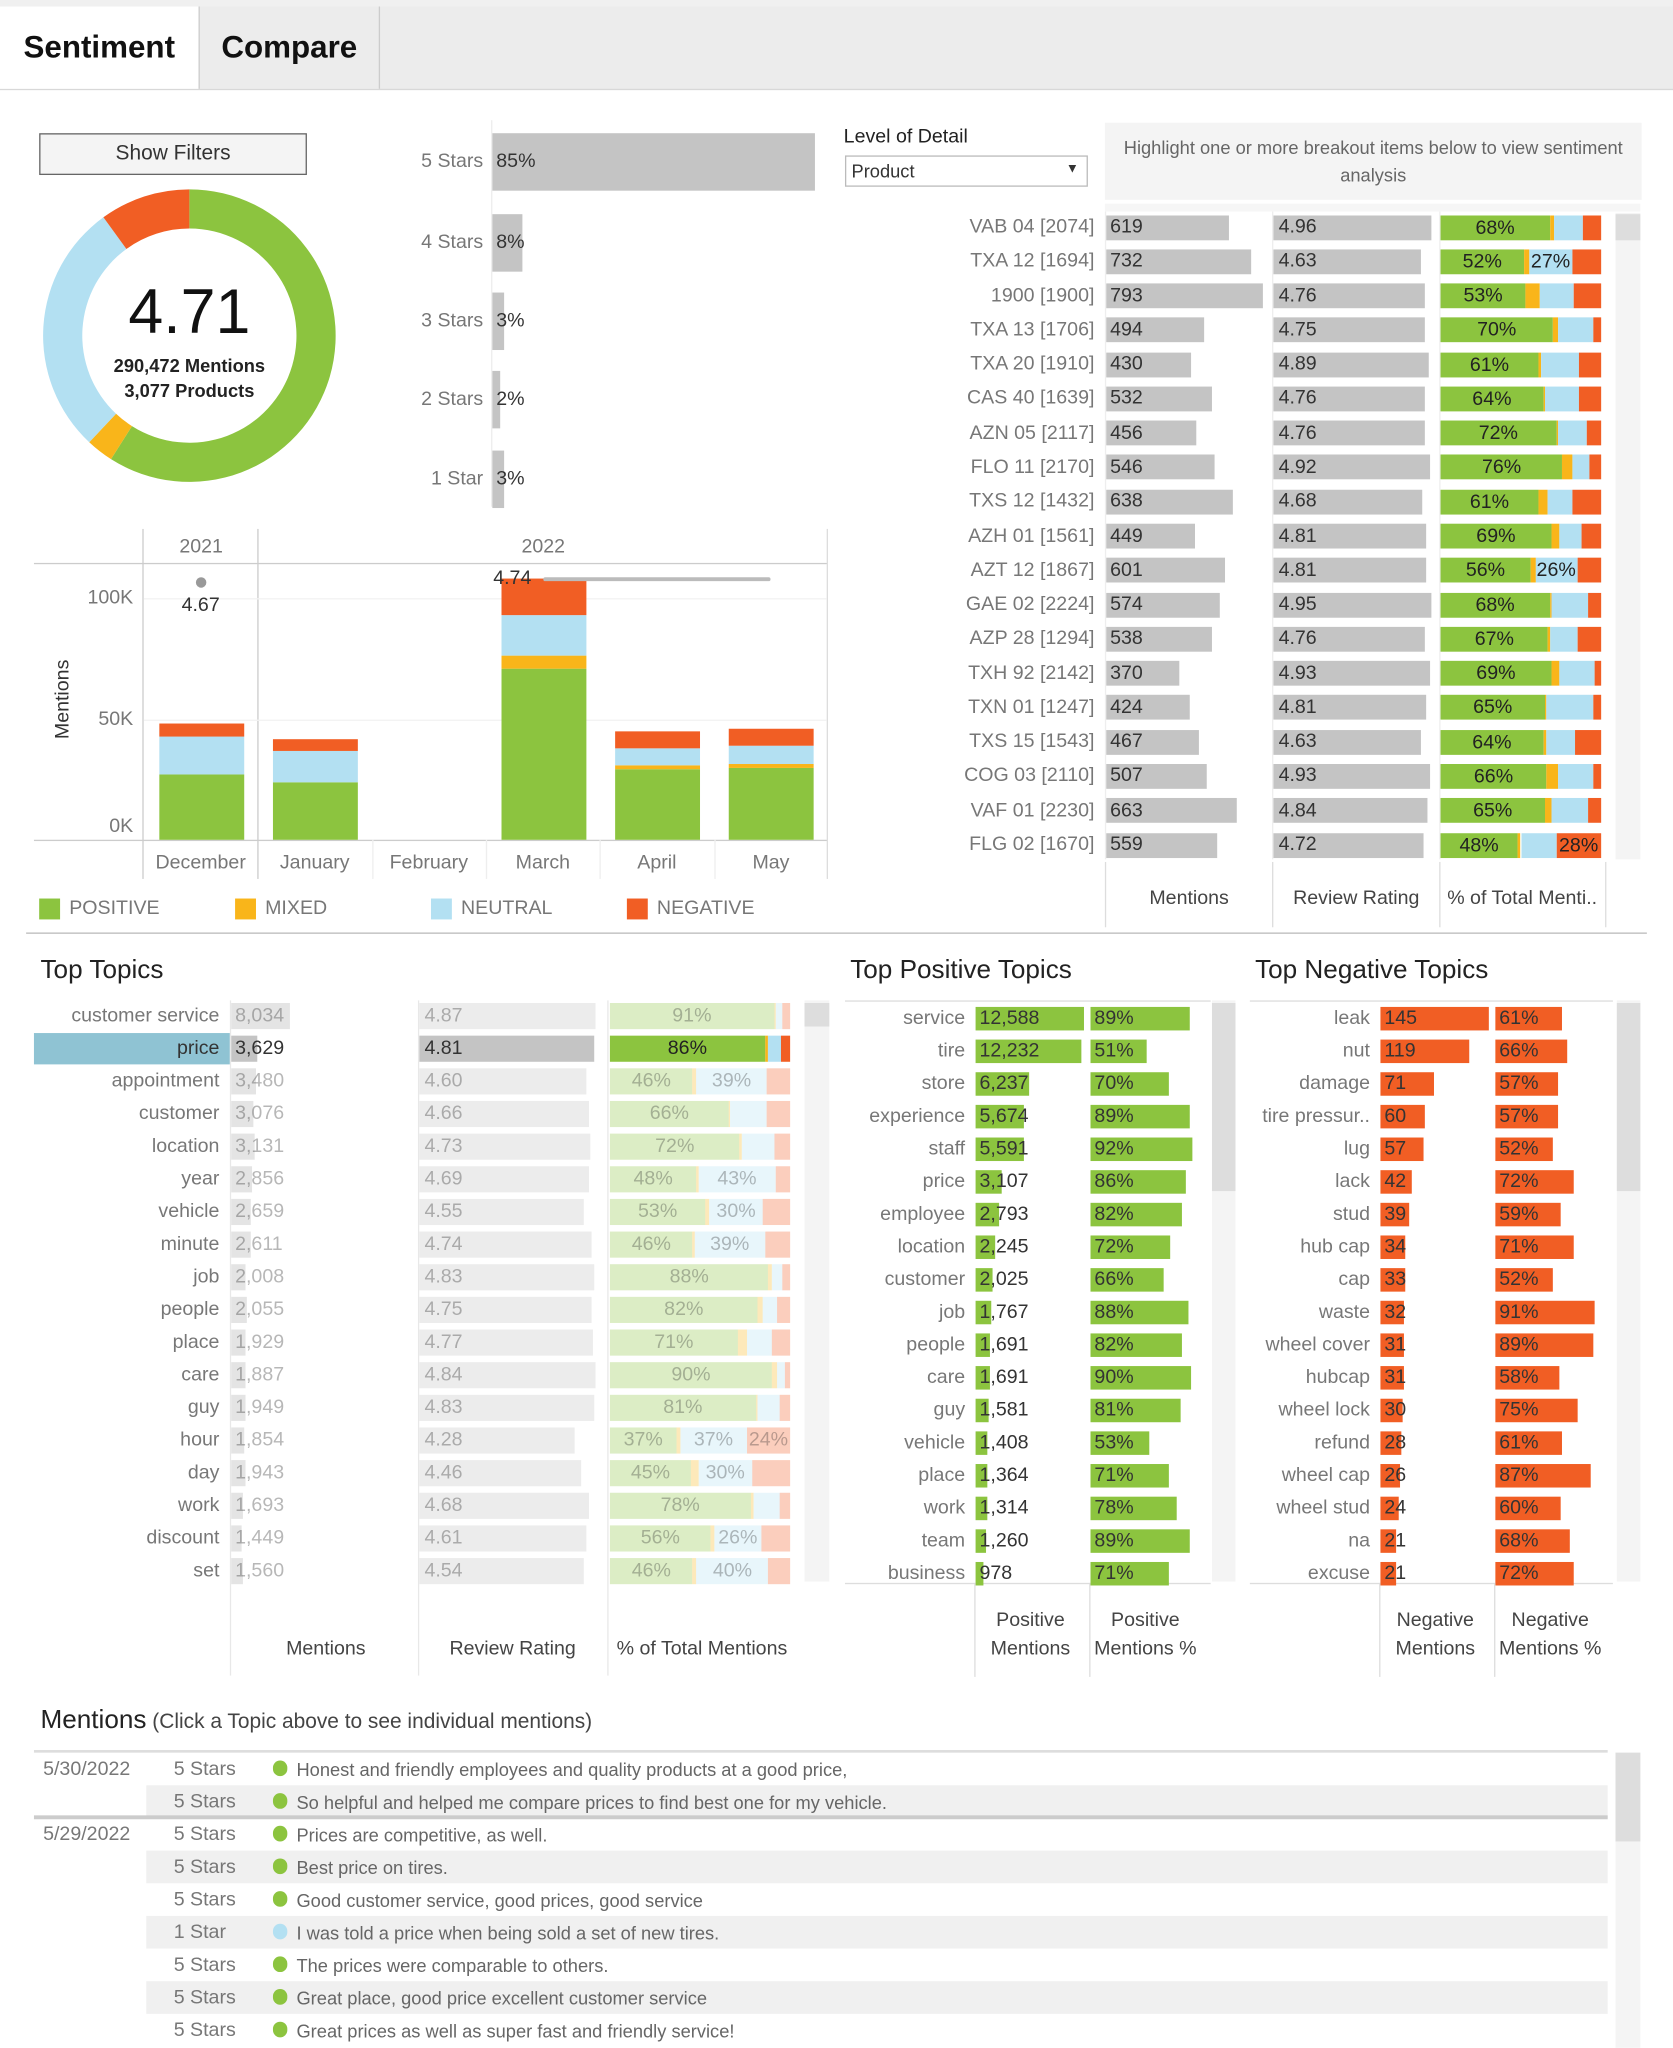  What do you see at coordinates (114, 908) in the screenshot?
I see `legend-label-positive: POSITIVE` at bounding box center [114, 908].